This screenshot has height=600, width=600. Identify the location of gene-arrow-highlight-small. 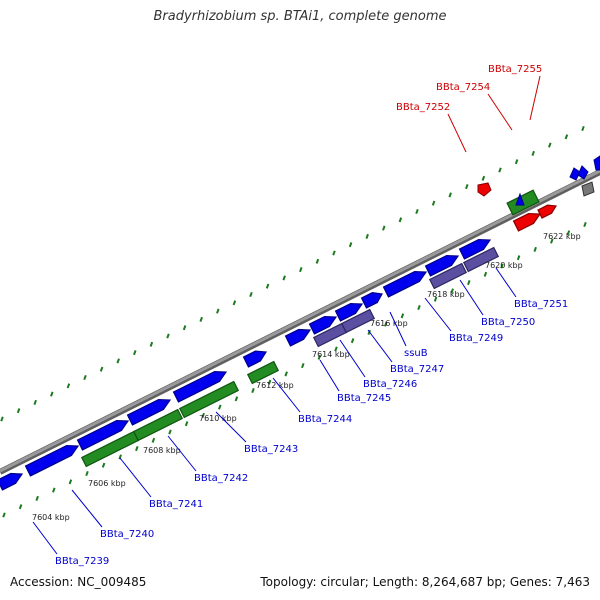
(484, 189).